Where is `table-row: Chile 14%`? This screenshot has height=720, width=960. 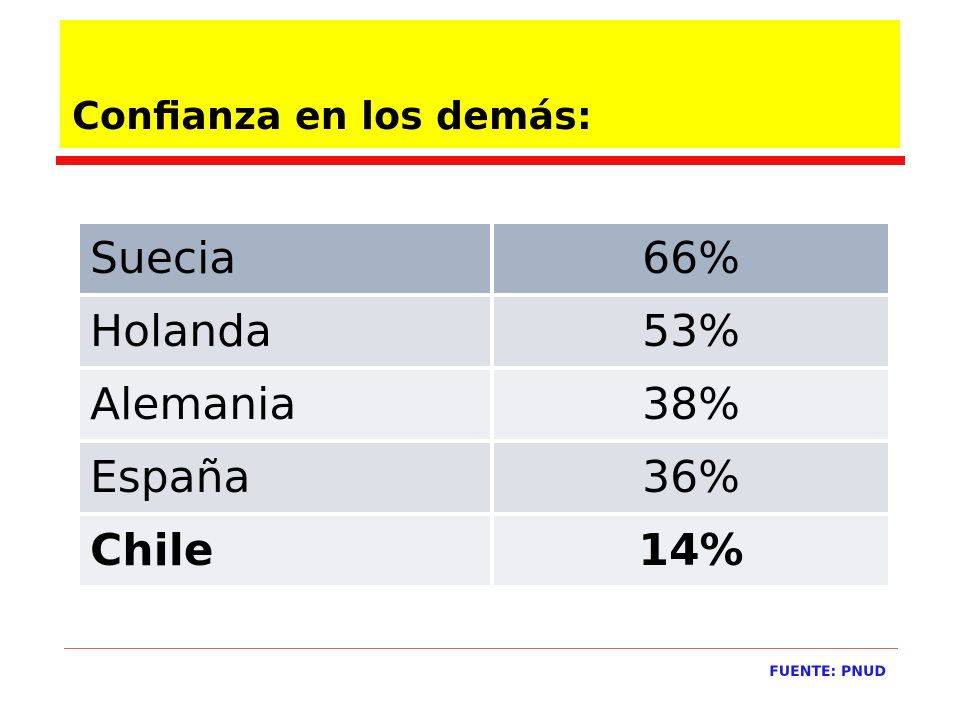
table-row: Chile 14% is located at coordinates (484, 549).